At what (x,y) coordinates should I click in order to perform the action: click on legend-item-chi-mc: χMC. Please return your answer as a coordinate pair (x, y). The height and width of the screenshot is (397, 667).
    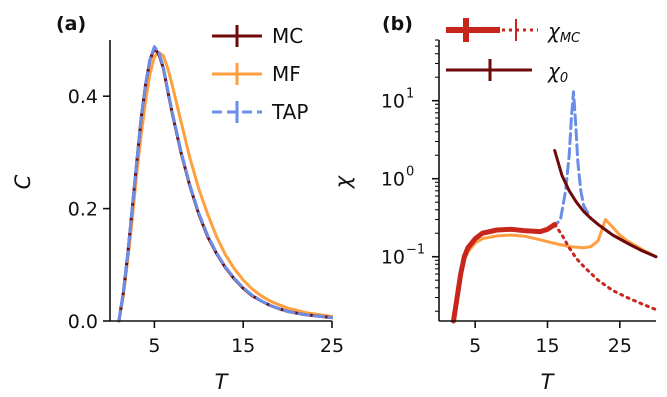
    Looking at the image, I should click on (513, 32).